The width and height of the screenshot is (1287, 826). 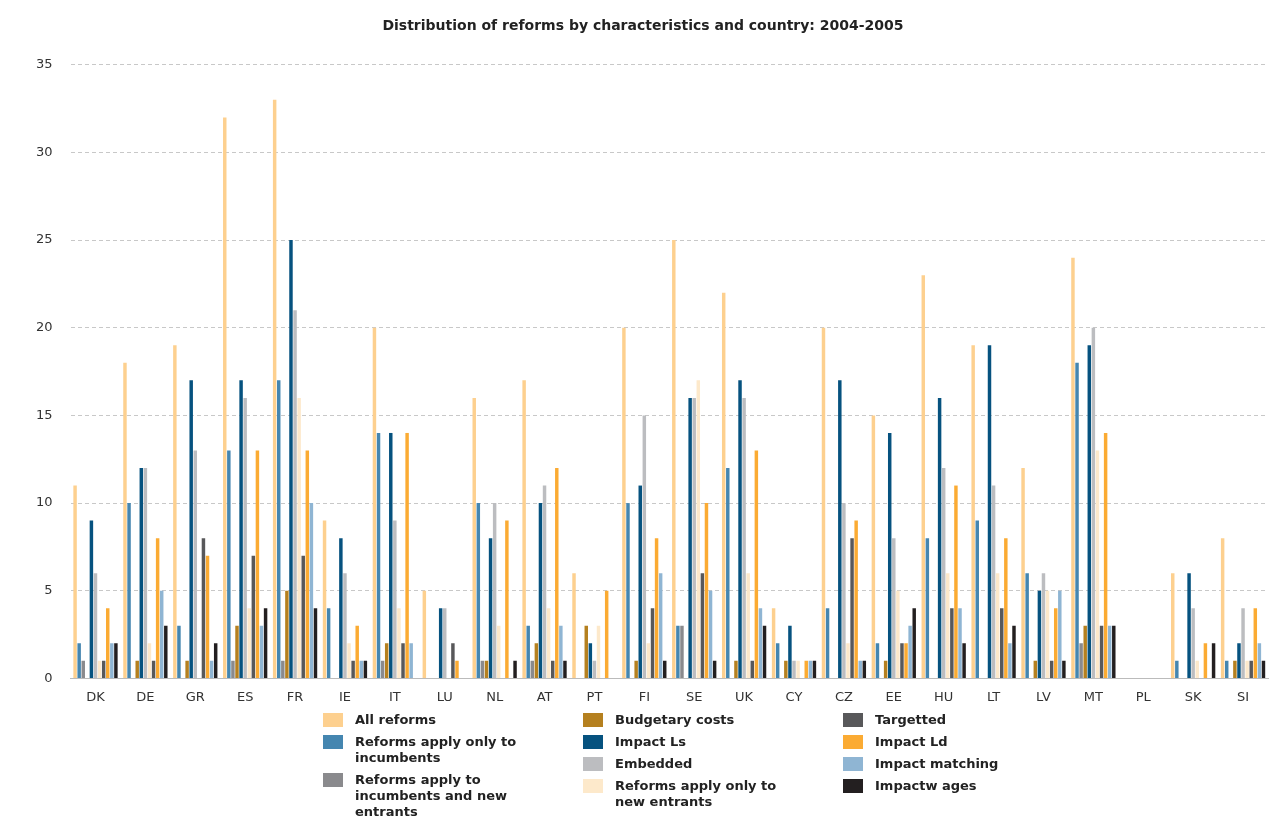 What do you see at coordinates (694, 696) in the screenshot?
I see `x-tick-label: SE` at bounding box center [694, 696].